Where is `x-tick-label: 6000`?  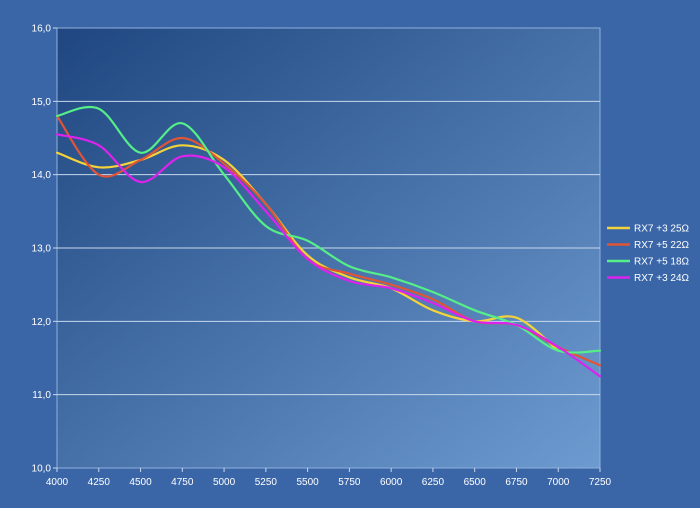 x-tick-label: 6000 is located at coordinates (391, 482).